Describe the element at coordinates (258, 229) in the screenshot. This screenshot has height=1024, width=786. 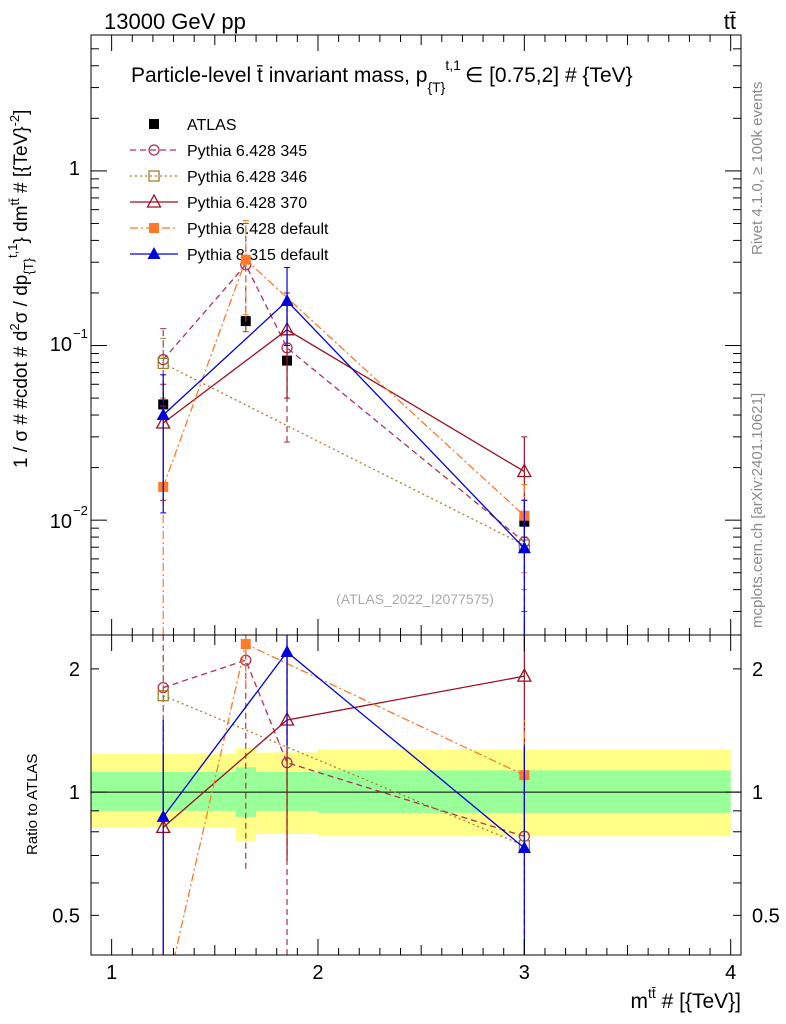
I see `legend-label: Pythia 6.428 default` at that location.